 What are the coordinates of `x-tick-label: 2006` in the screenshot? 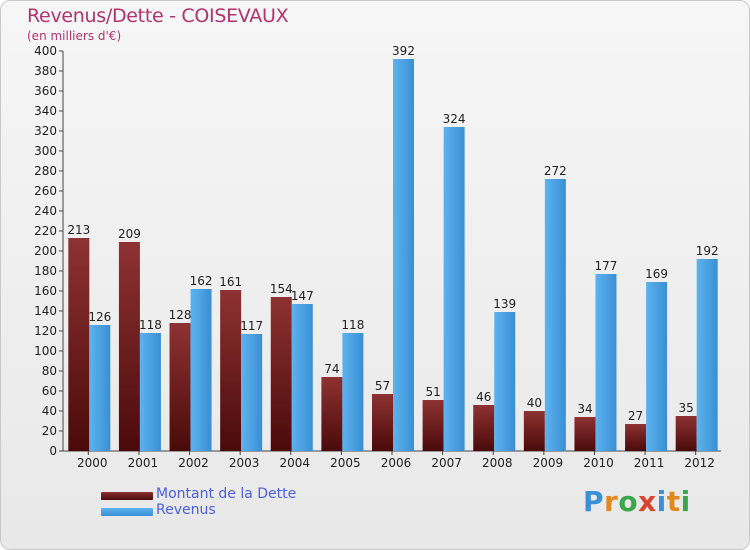 It's located at (396, 463).